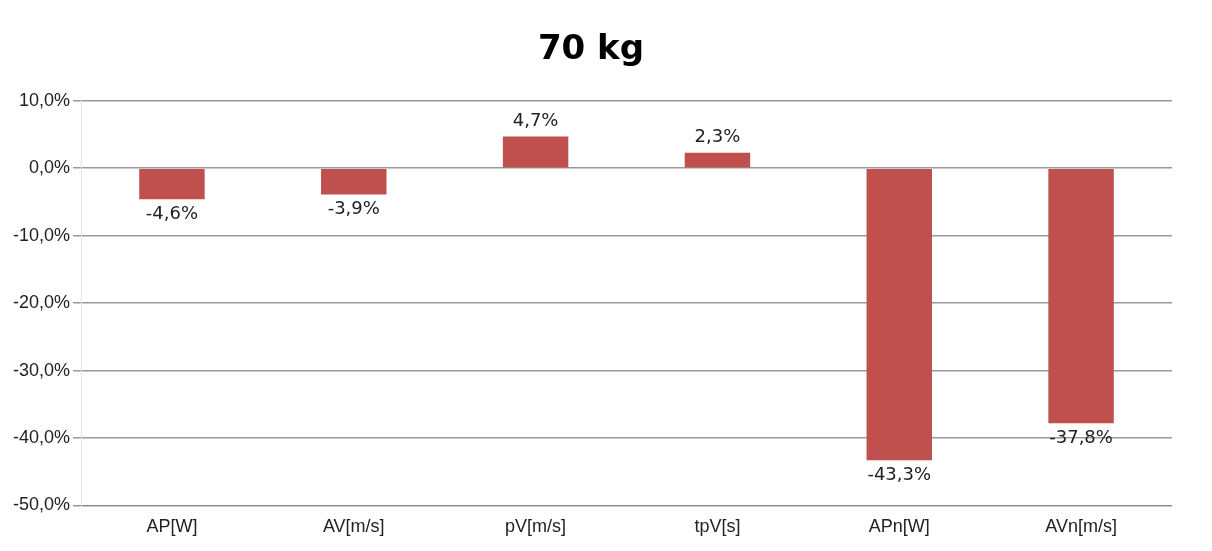 This screenshot has width=1212, height=551. Describe the element at coordinates (591, 47) in the screenshot. I see `chart-title: 70 kg` at that location.